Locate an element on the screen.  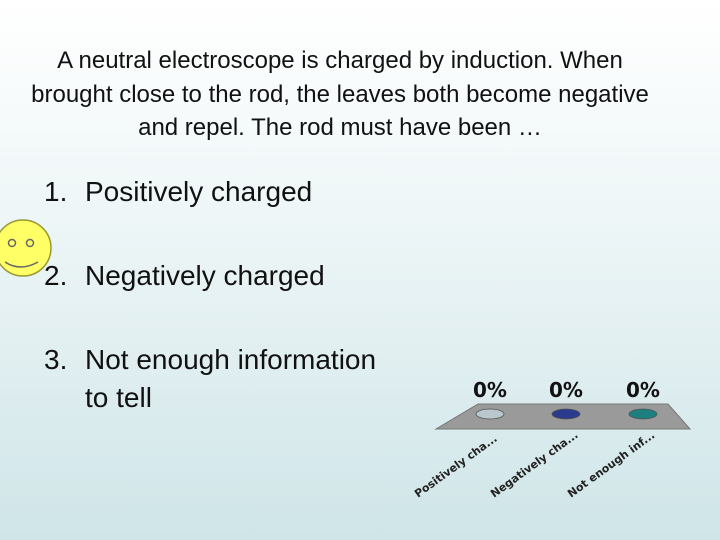
smiley is located at coordinates (26, 248).